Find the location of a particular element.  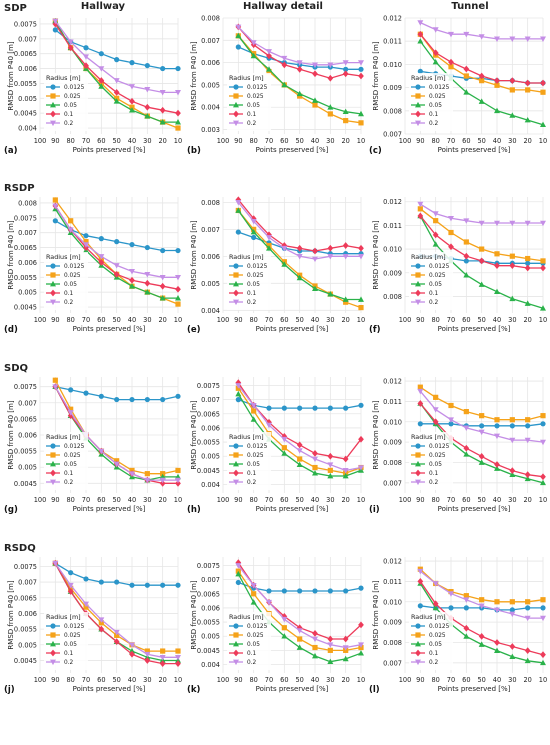

y-tick-label: 0.0045 is located at coordinates (208, 651).